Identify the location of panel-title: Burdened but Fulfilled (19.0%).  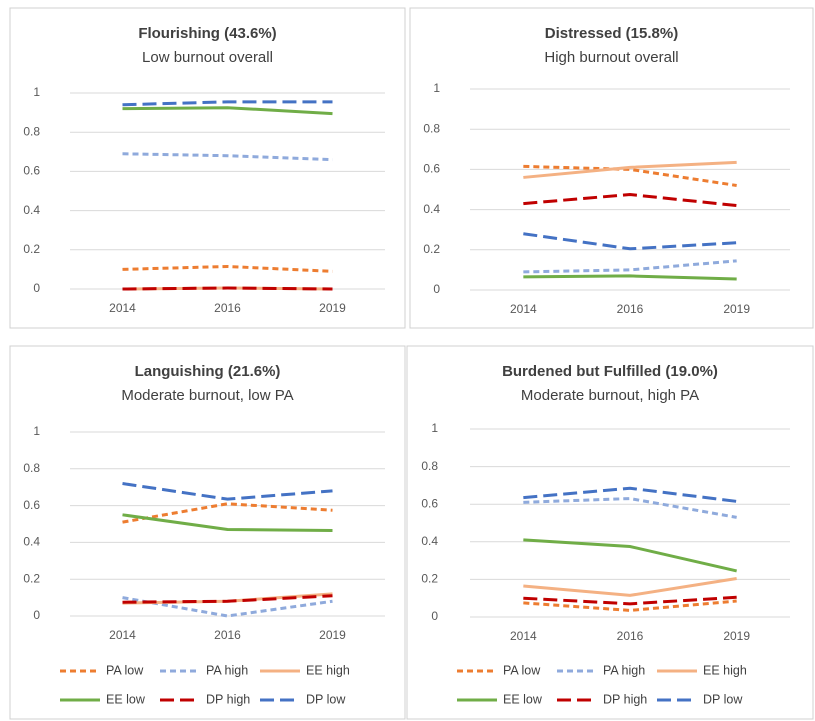
(610, 371).